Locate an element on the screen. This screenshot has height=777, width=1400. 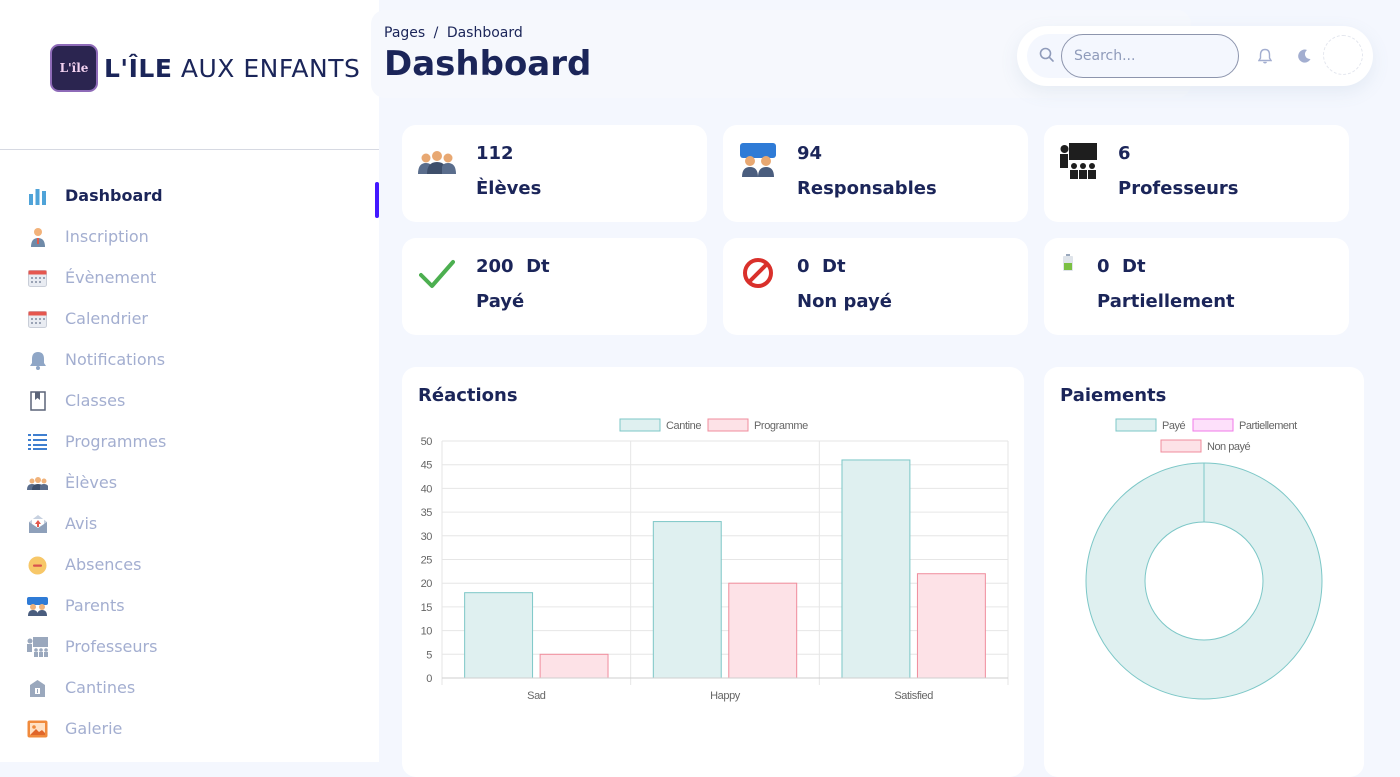
sidebar-item-label: Évènement is located at coordinates (111, 277).